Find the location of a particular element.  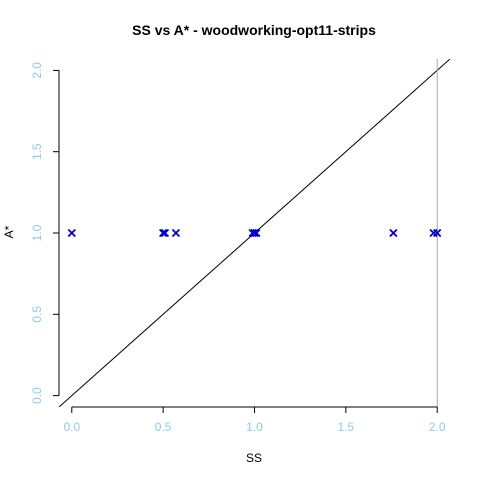

y-tick-label: 1.0 is located at coordinates (37, 232).